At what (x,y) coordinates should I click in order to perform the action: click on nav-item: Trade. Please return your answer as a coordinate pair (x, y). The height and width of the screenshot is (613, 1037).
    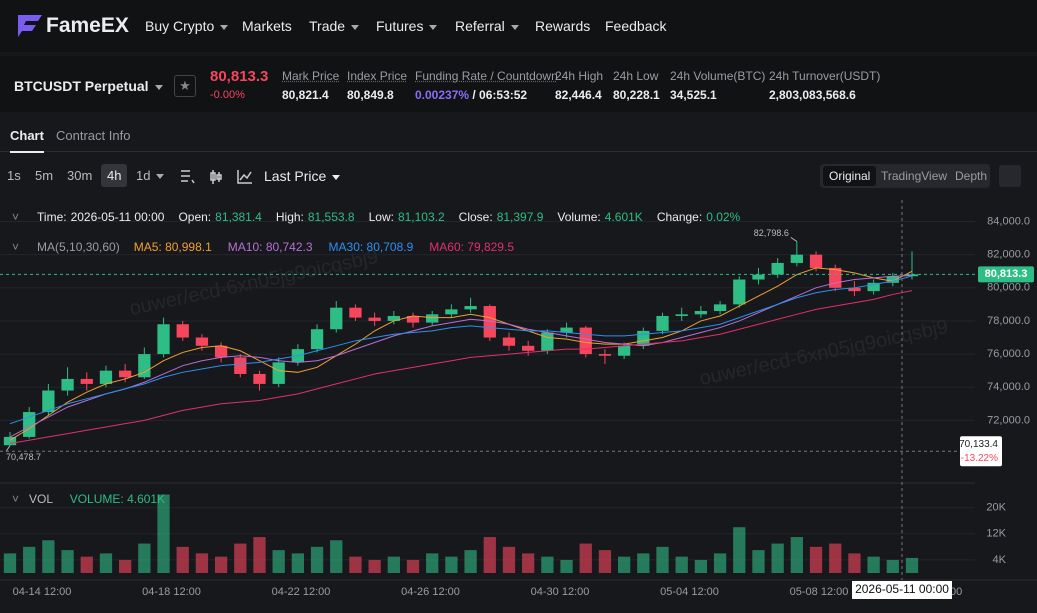
    Looking at the image, I should click on (334, 26).